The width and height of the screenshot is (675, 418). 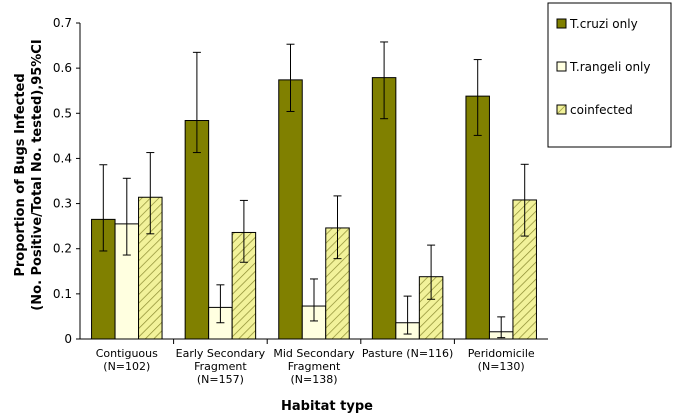 I want to click on x-category-label: (N=157), so click(x=220, y=379).